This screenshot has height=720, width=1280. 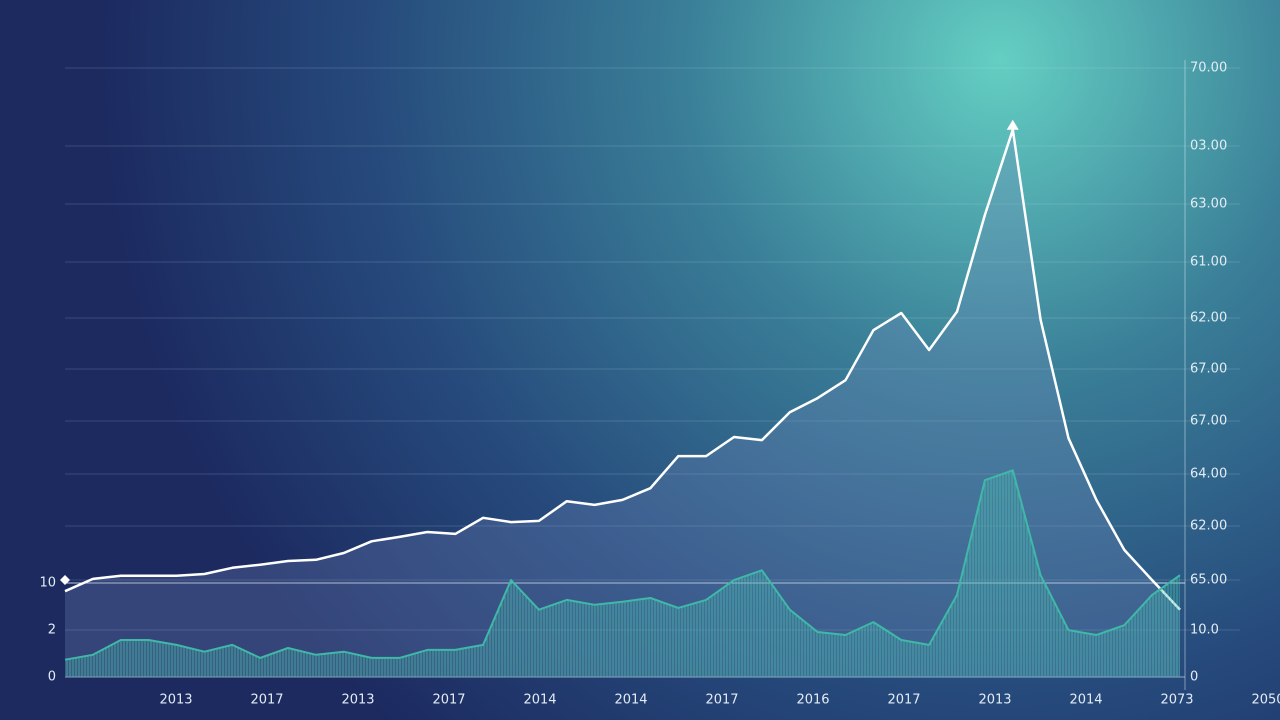 What do you see at coordinates (52, 677) in the screenshot?
I see `left-axis-label: 0` at bounding box center [52, 677].